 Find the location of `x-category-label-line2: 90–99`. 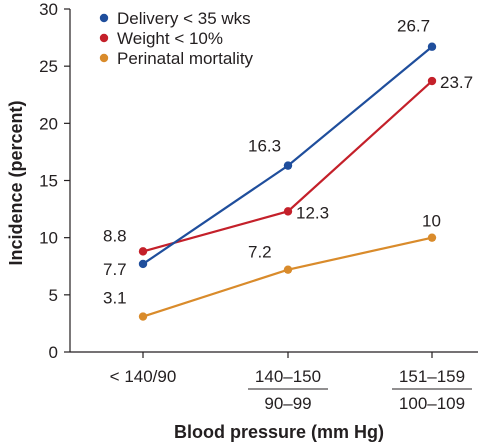

x-category-label-line2: 90–99 is located at coordinates (287, 403).